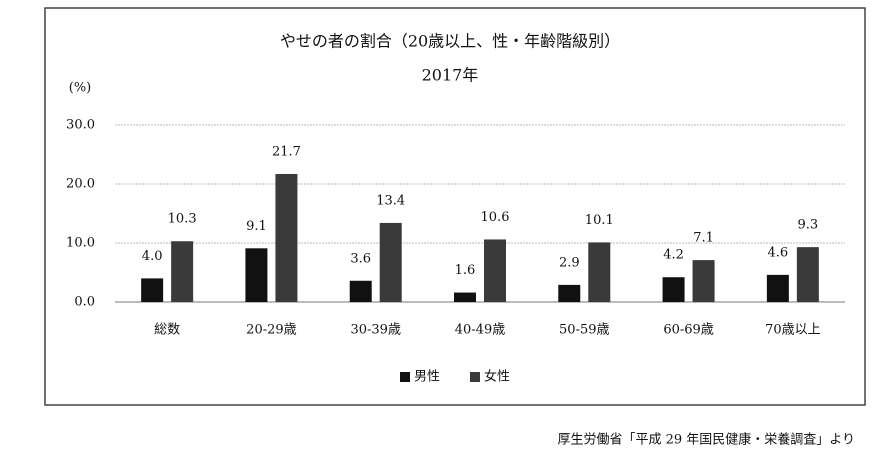 This screenshot has width=895, height=471. What do you see at coordinates (84, 302) in the screenshot?
I see `y-tick-label: 0.0` at bounding box center [84, 302].